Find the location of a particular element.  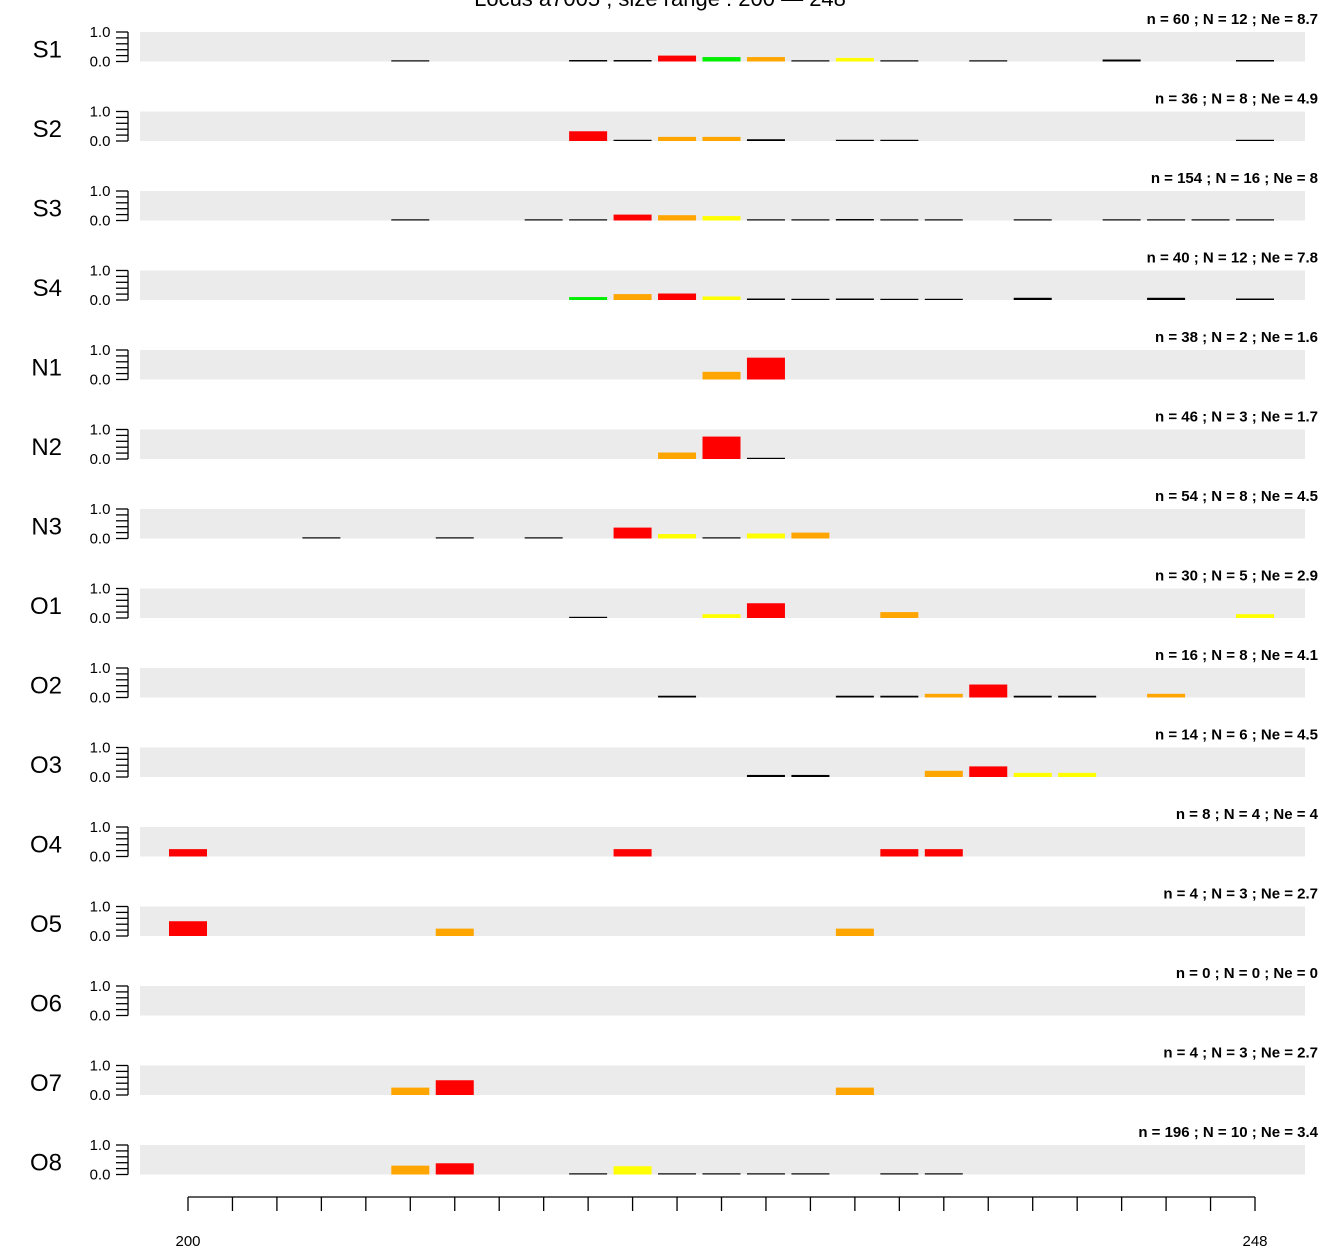

panel-label: S3 is located at coordinates (47, 209).